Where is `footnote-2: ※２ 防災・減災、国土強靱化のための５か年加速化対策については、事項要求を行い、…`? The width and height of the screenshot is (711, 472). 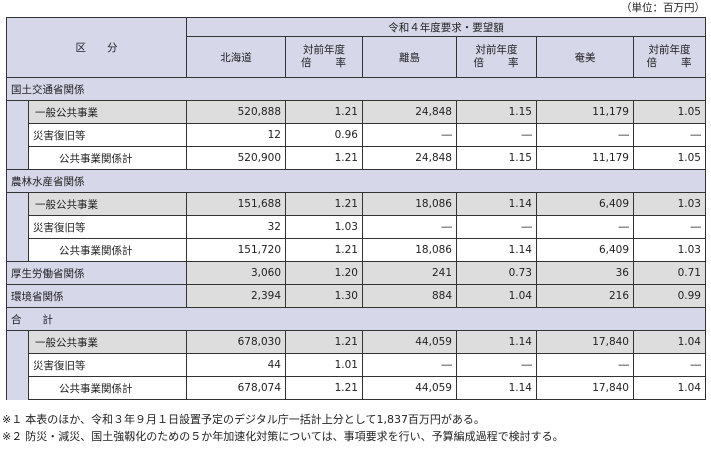 footnote-2: ※２ 防災・減災、国土強靱化のための５か年加速化対策については、事項要求を行い、… is located at coordinates (354, 437).